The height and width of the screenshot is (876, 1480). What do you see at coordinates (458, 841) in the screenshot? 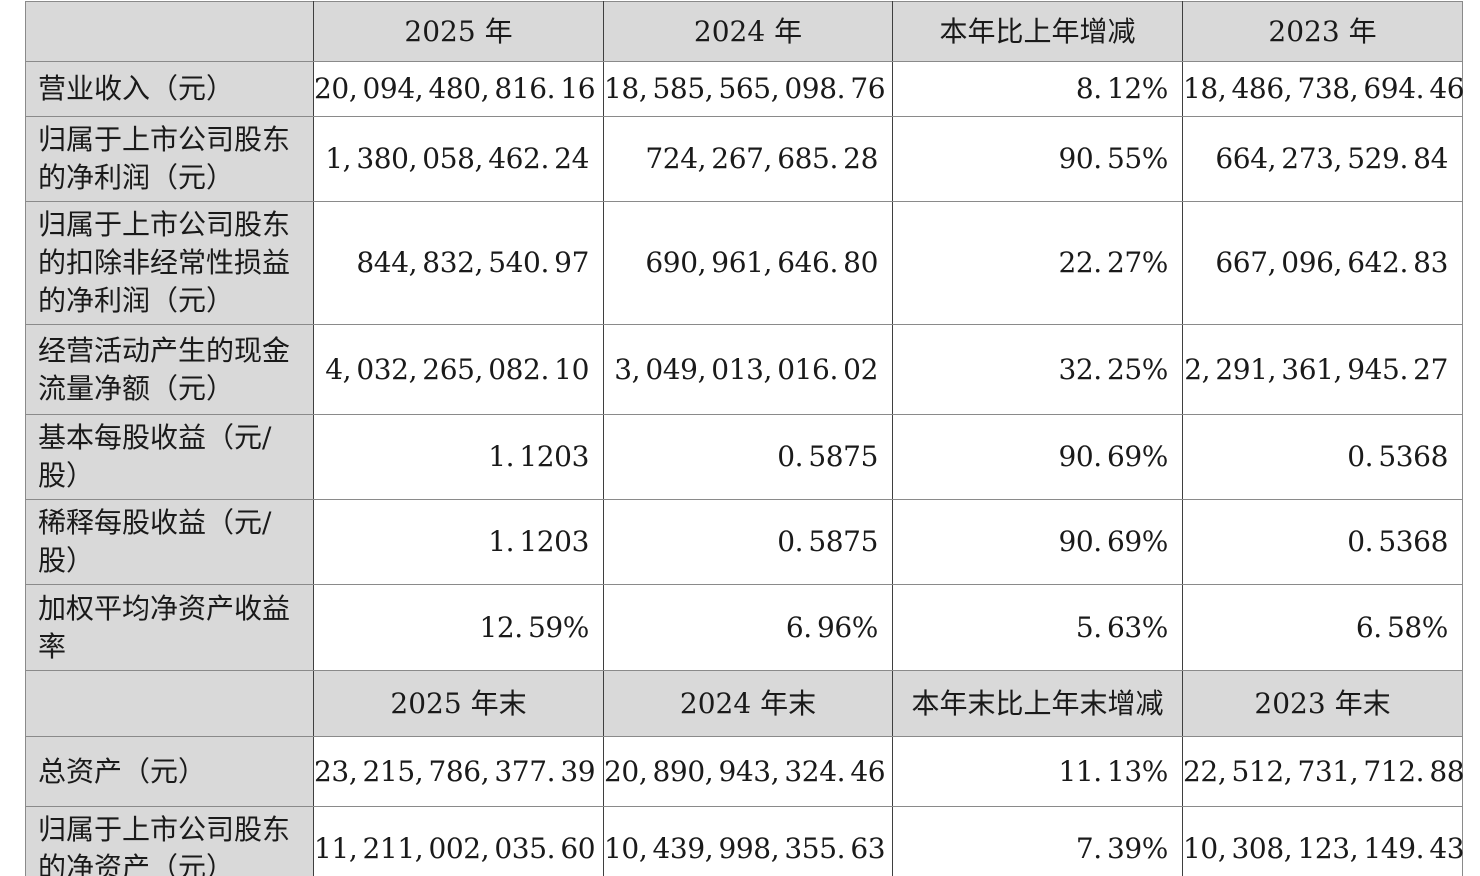
I see `cell-value: 11, 211, 002, 035. 60` at bounding box center [458, 841].